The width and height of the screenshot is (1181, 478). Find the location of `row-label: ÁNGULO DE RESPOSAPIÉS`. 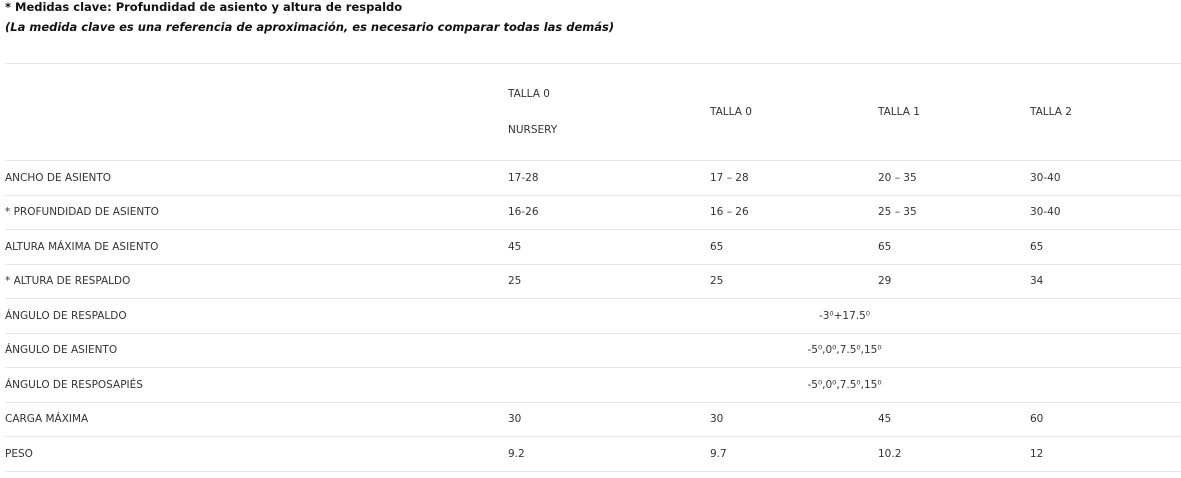

row-label: ÁNGULO DE RESPOSAPIÉS is located at coordinates (256, 385).